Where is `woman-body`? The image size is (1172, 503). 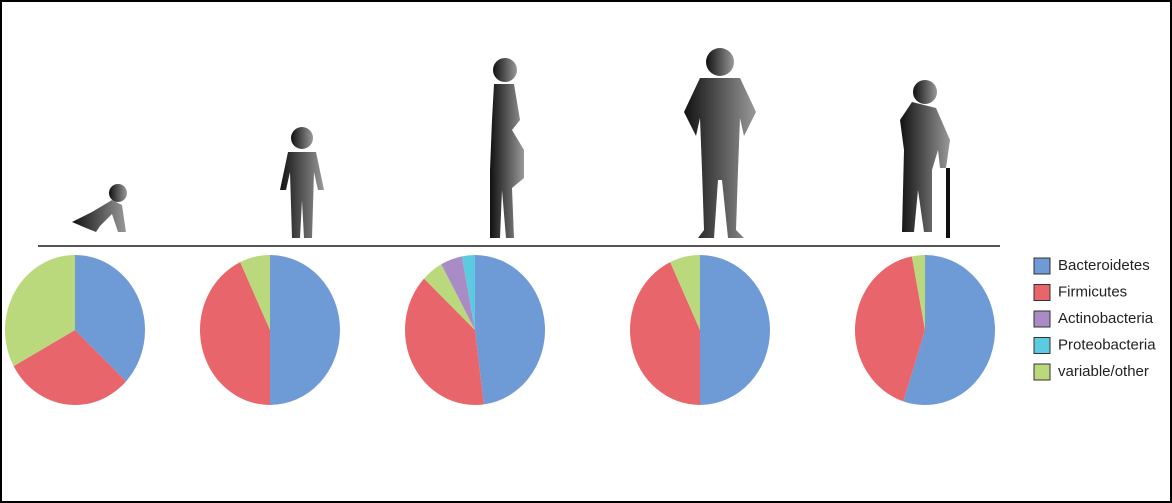
woman-body is located at coordinates (507, 161).